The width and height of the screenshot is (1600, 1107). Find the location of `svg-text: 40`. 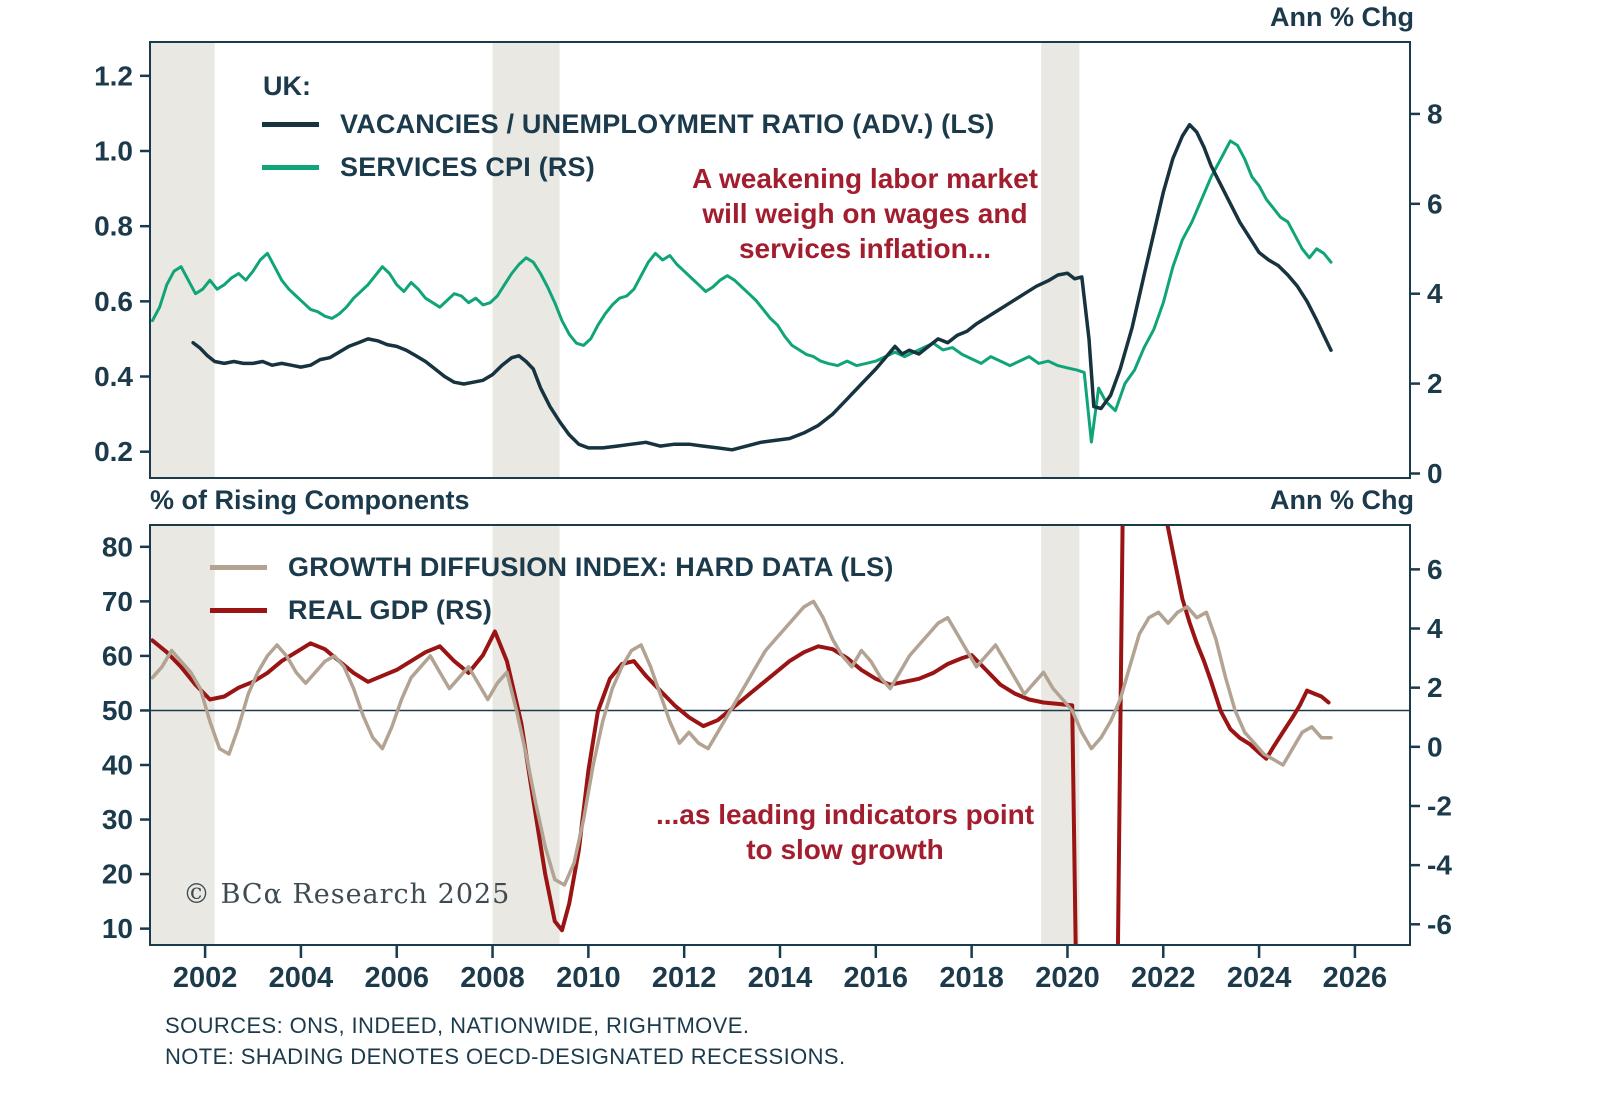

svg-text: 40 is located at coordinates (117, 765).